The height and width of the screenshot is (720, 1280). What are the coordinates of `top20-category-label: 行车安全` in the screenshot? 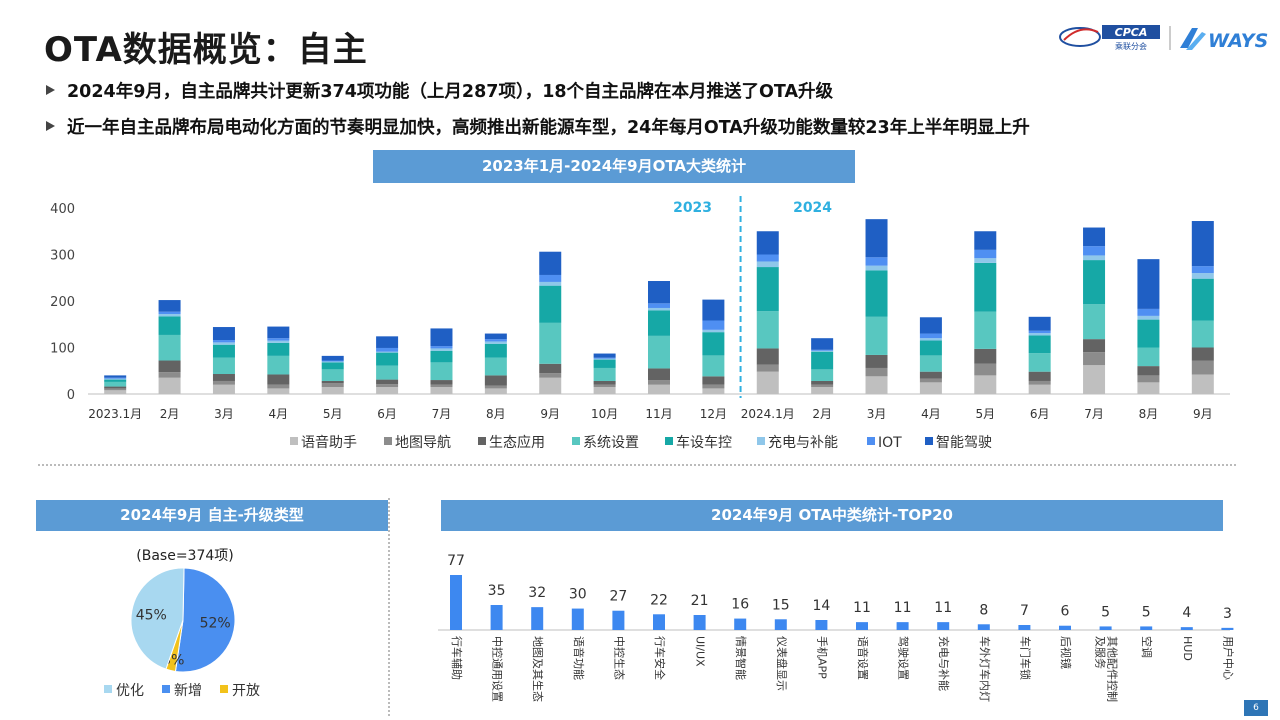 It's located at (660, 658).